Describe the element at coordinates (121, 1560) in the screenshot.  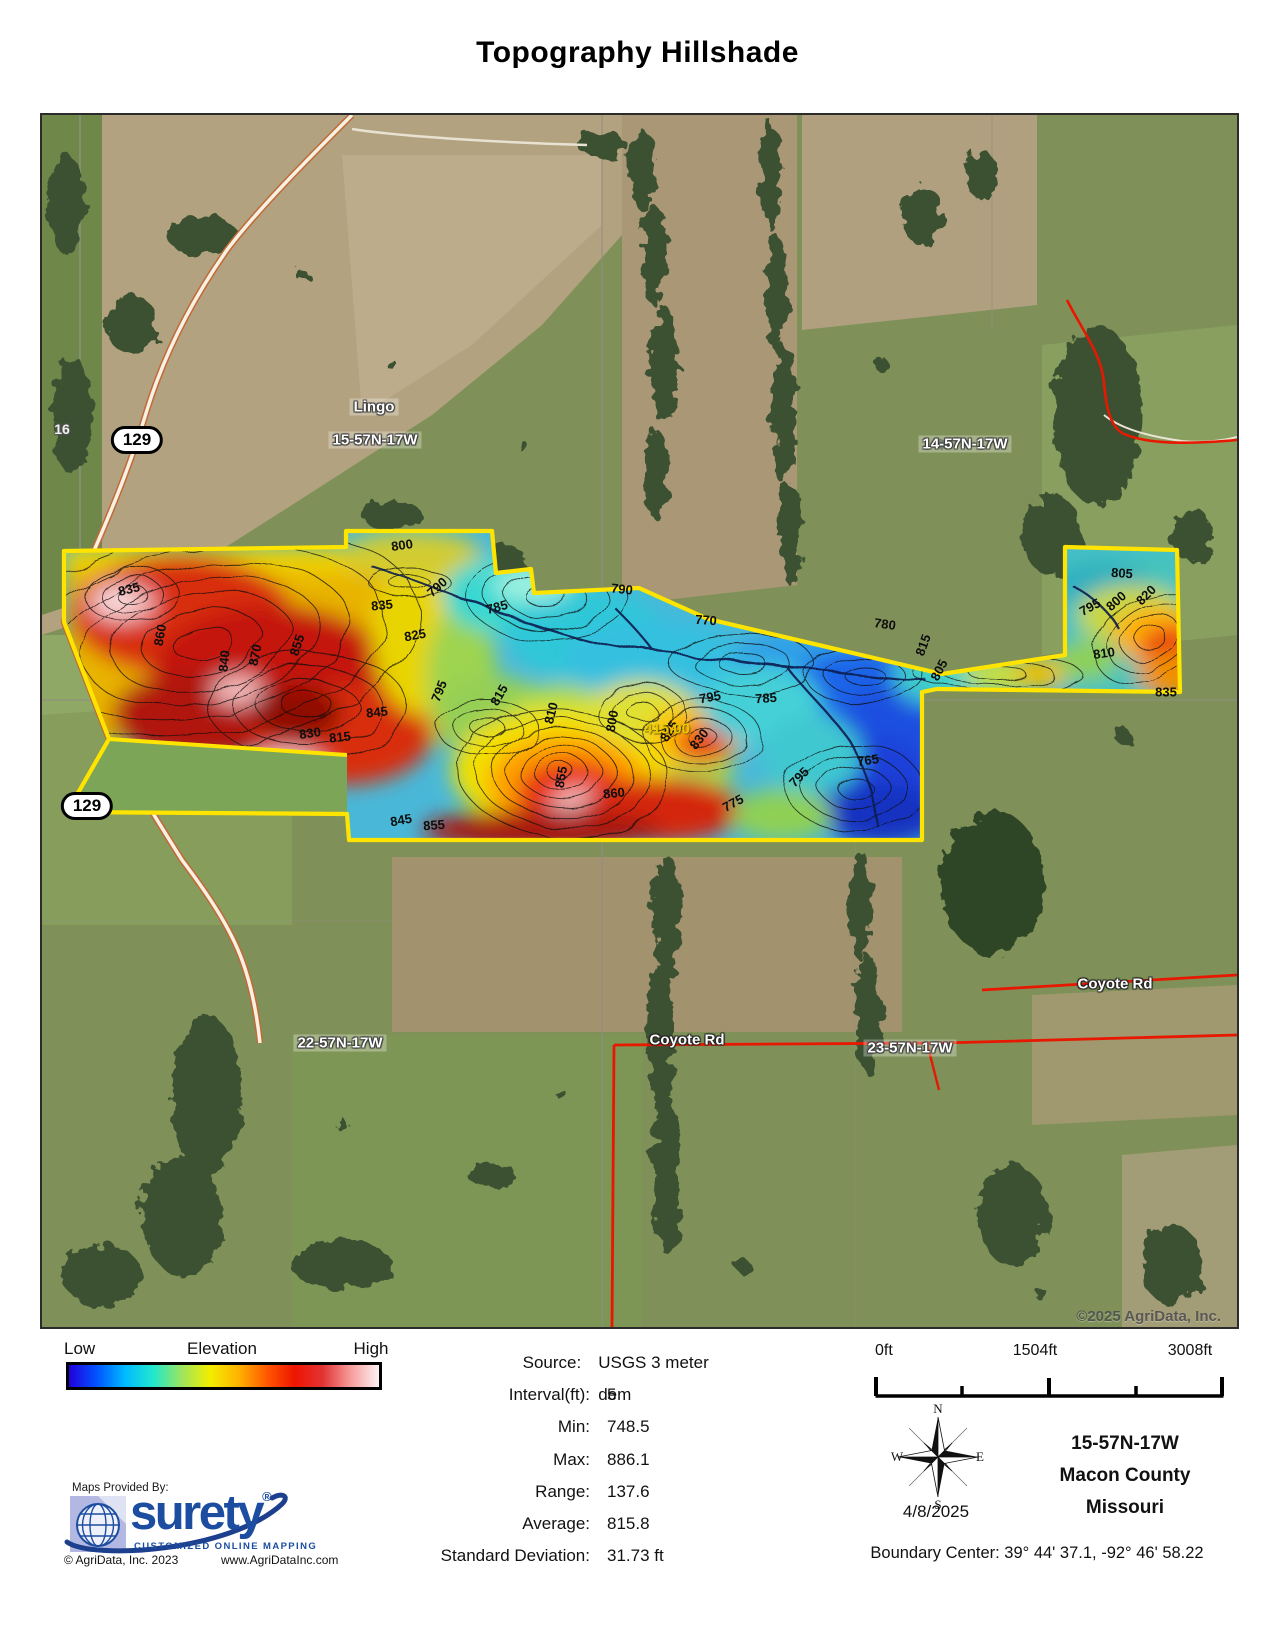
I see `provider-copyright: © AgriData, Inc. 2023` at that location.